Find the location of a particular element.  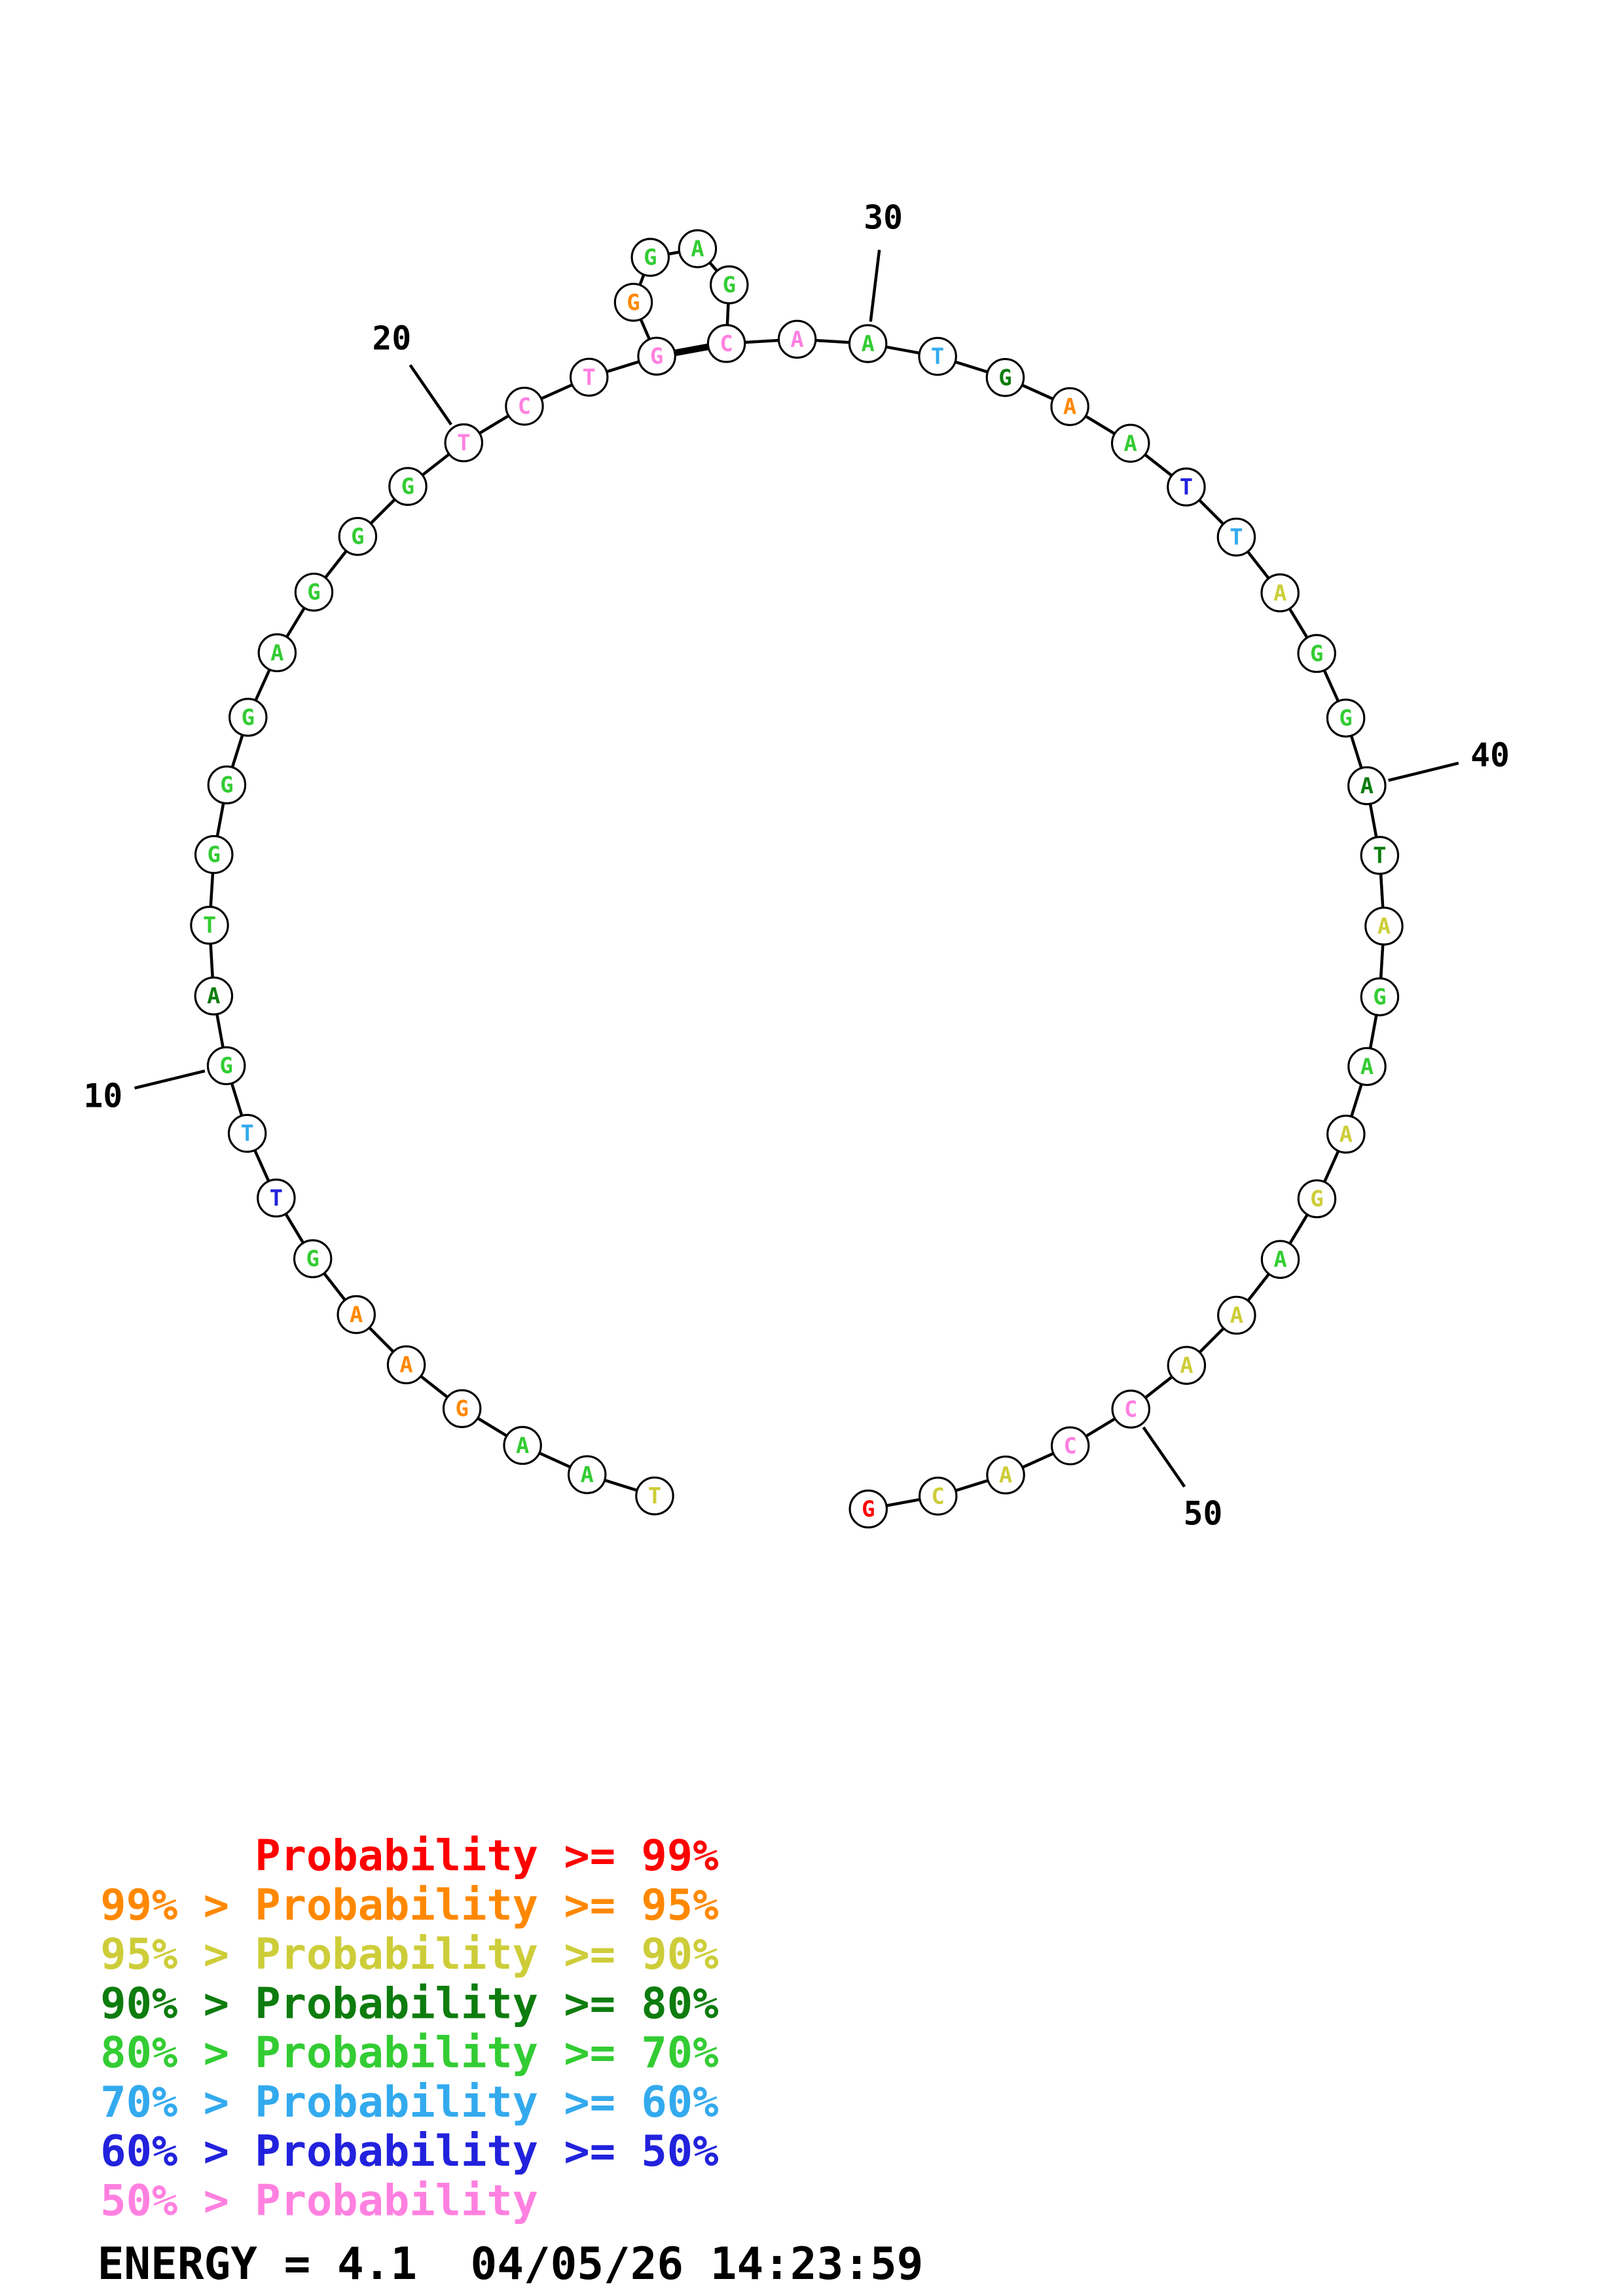

position-label: 20 is located at coordinates (392, 338).